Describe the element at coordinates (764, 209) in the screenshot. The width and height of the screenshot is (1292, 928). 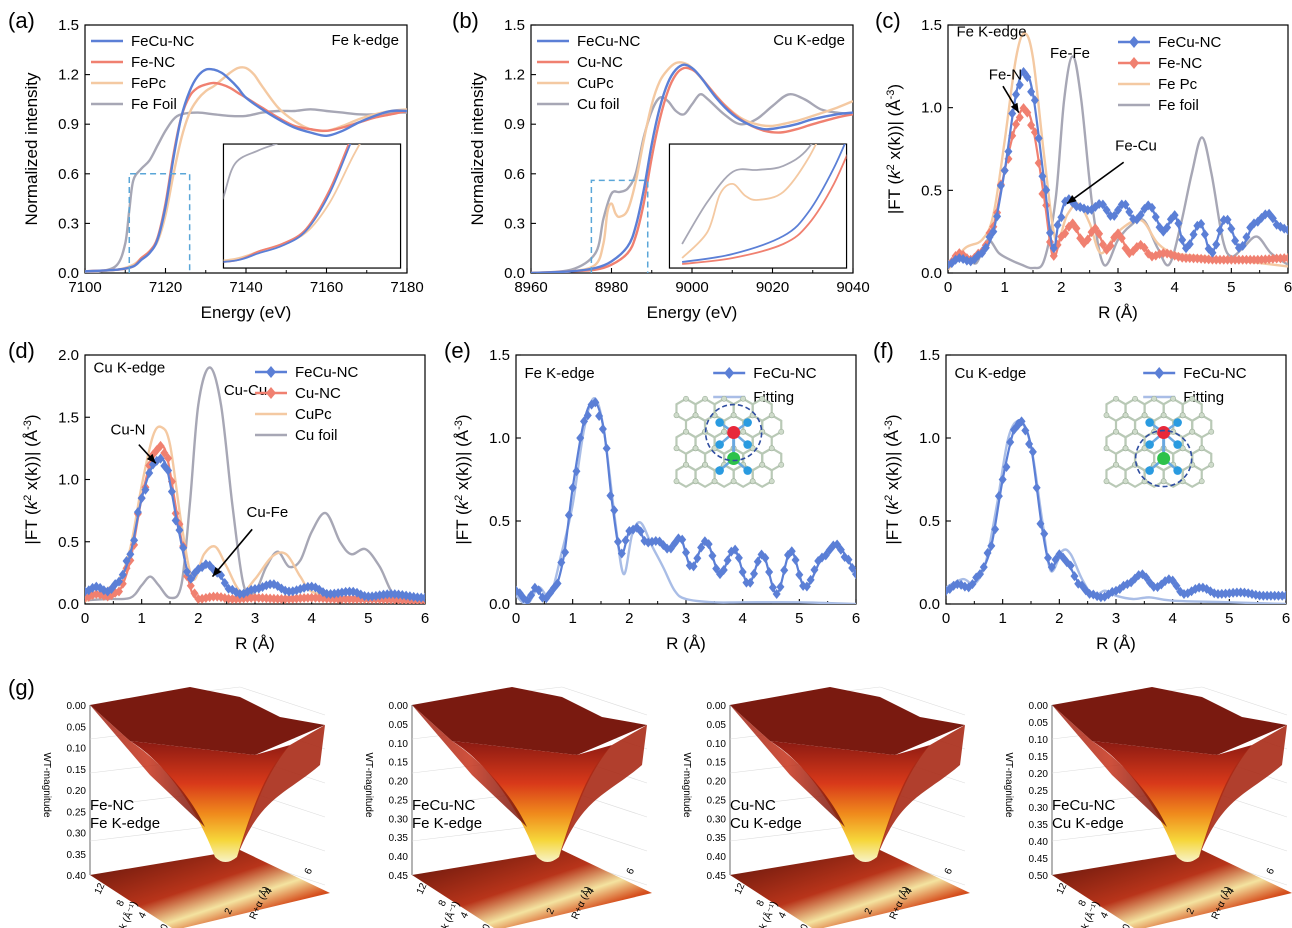
I see `inset-line-Cu-NC` at that location.